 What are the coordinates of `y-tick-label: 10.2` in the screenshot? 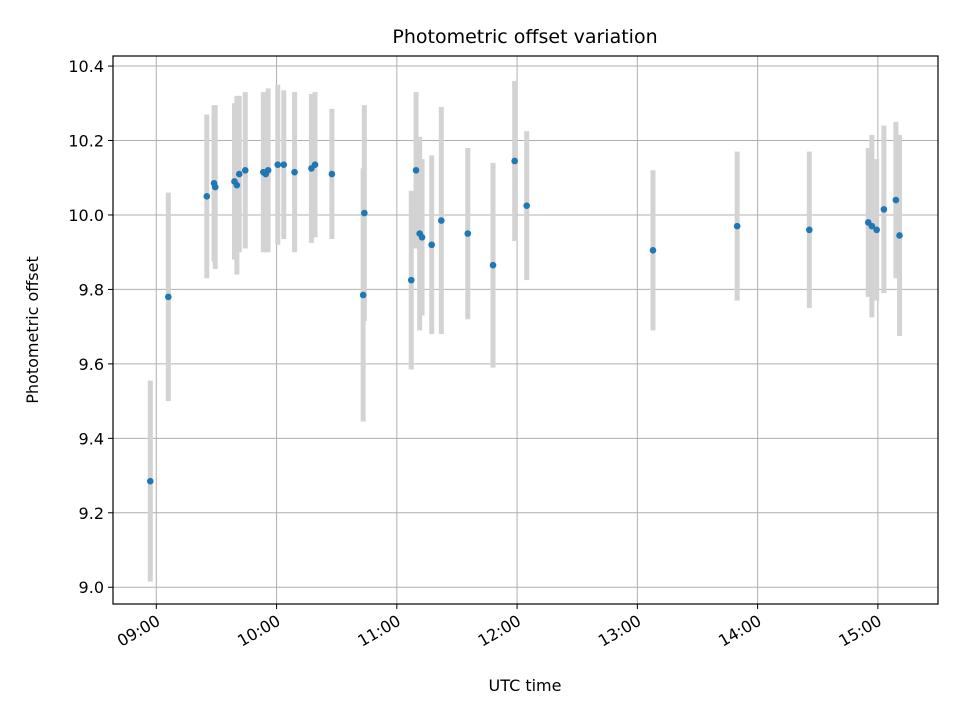 It's located at (86, 141).